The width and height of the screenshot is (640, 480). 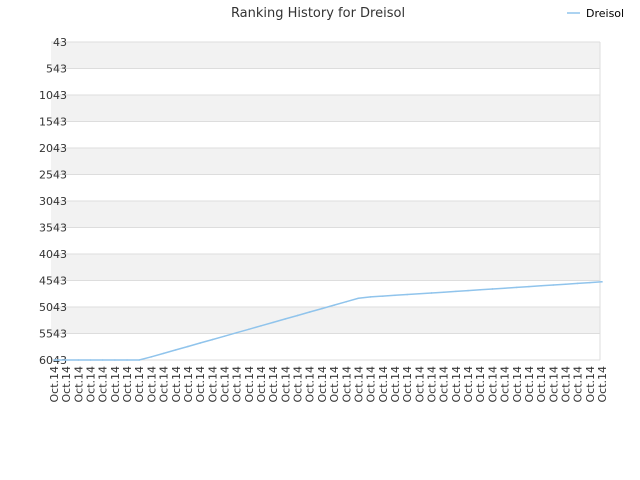 I want to click on legend-label: Dreisol, so click(x=605, y=13).